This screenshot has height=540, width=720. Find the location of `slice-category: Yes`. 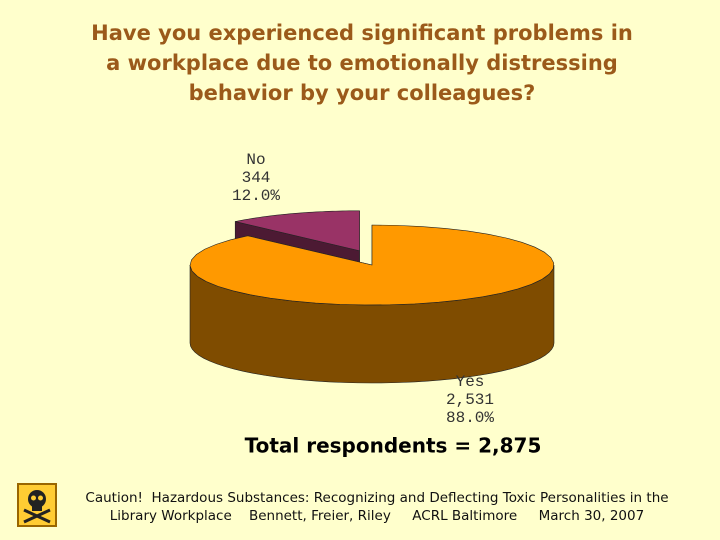

slice-category: Yes is located at coordinates (470, 382).